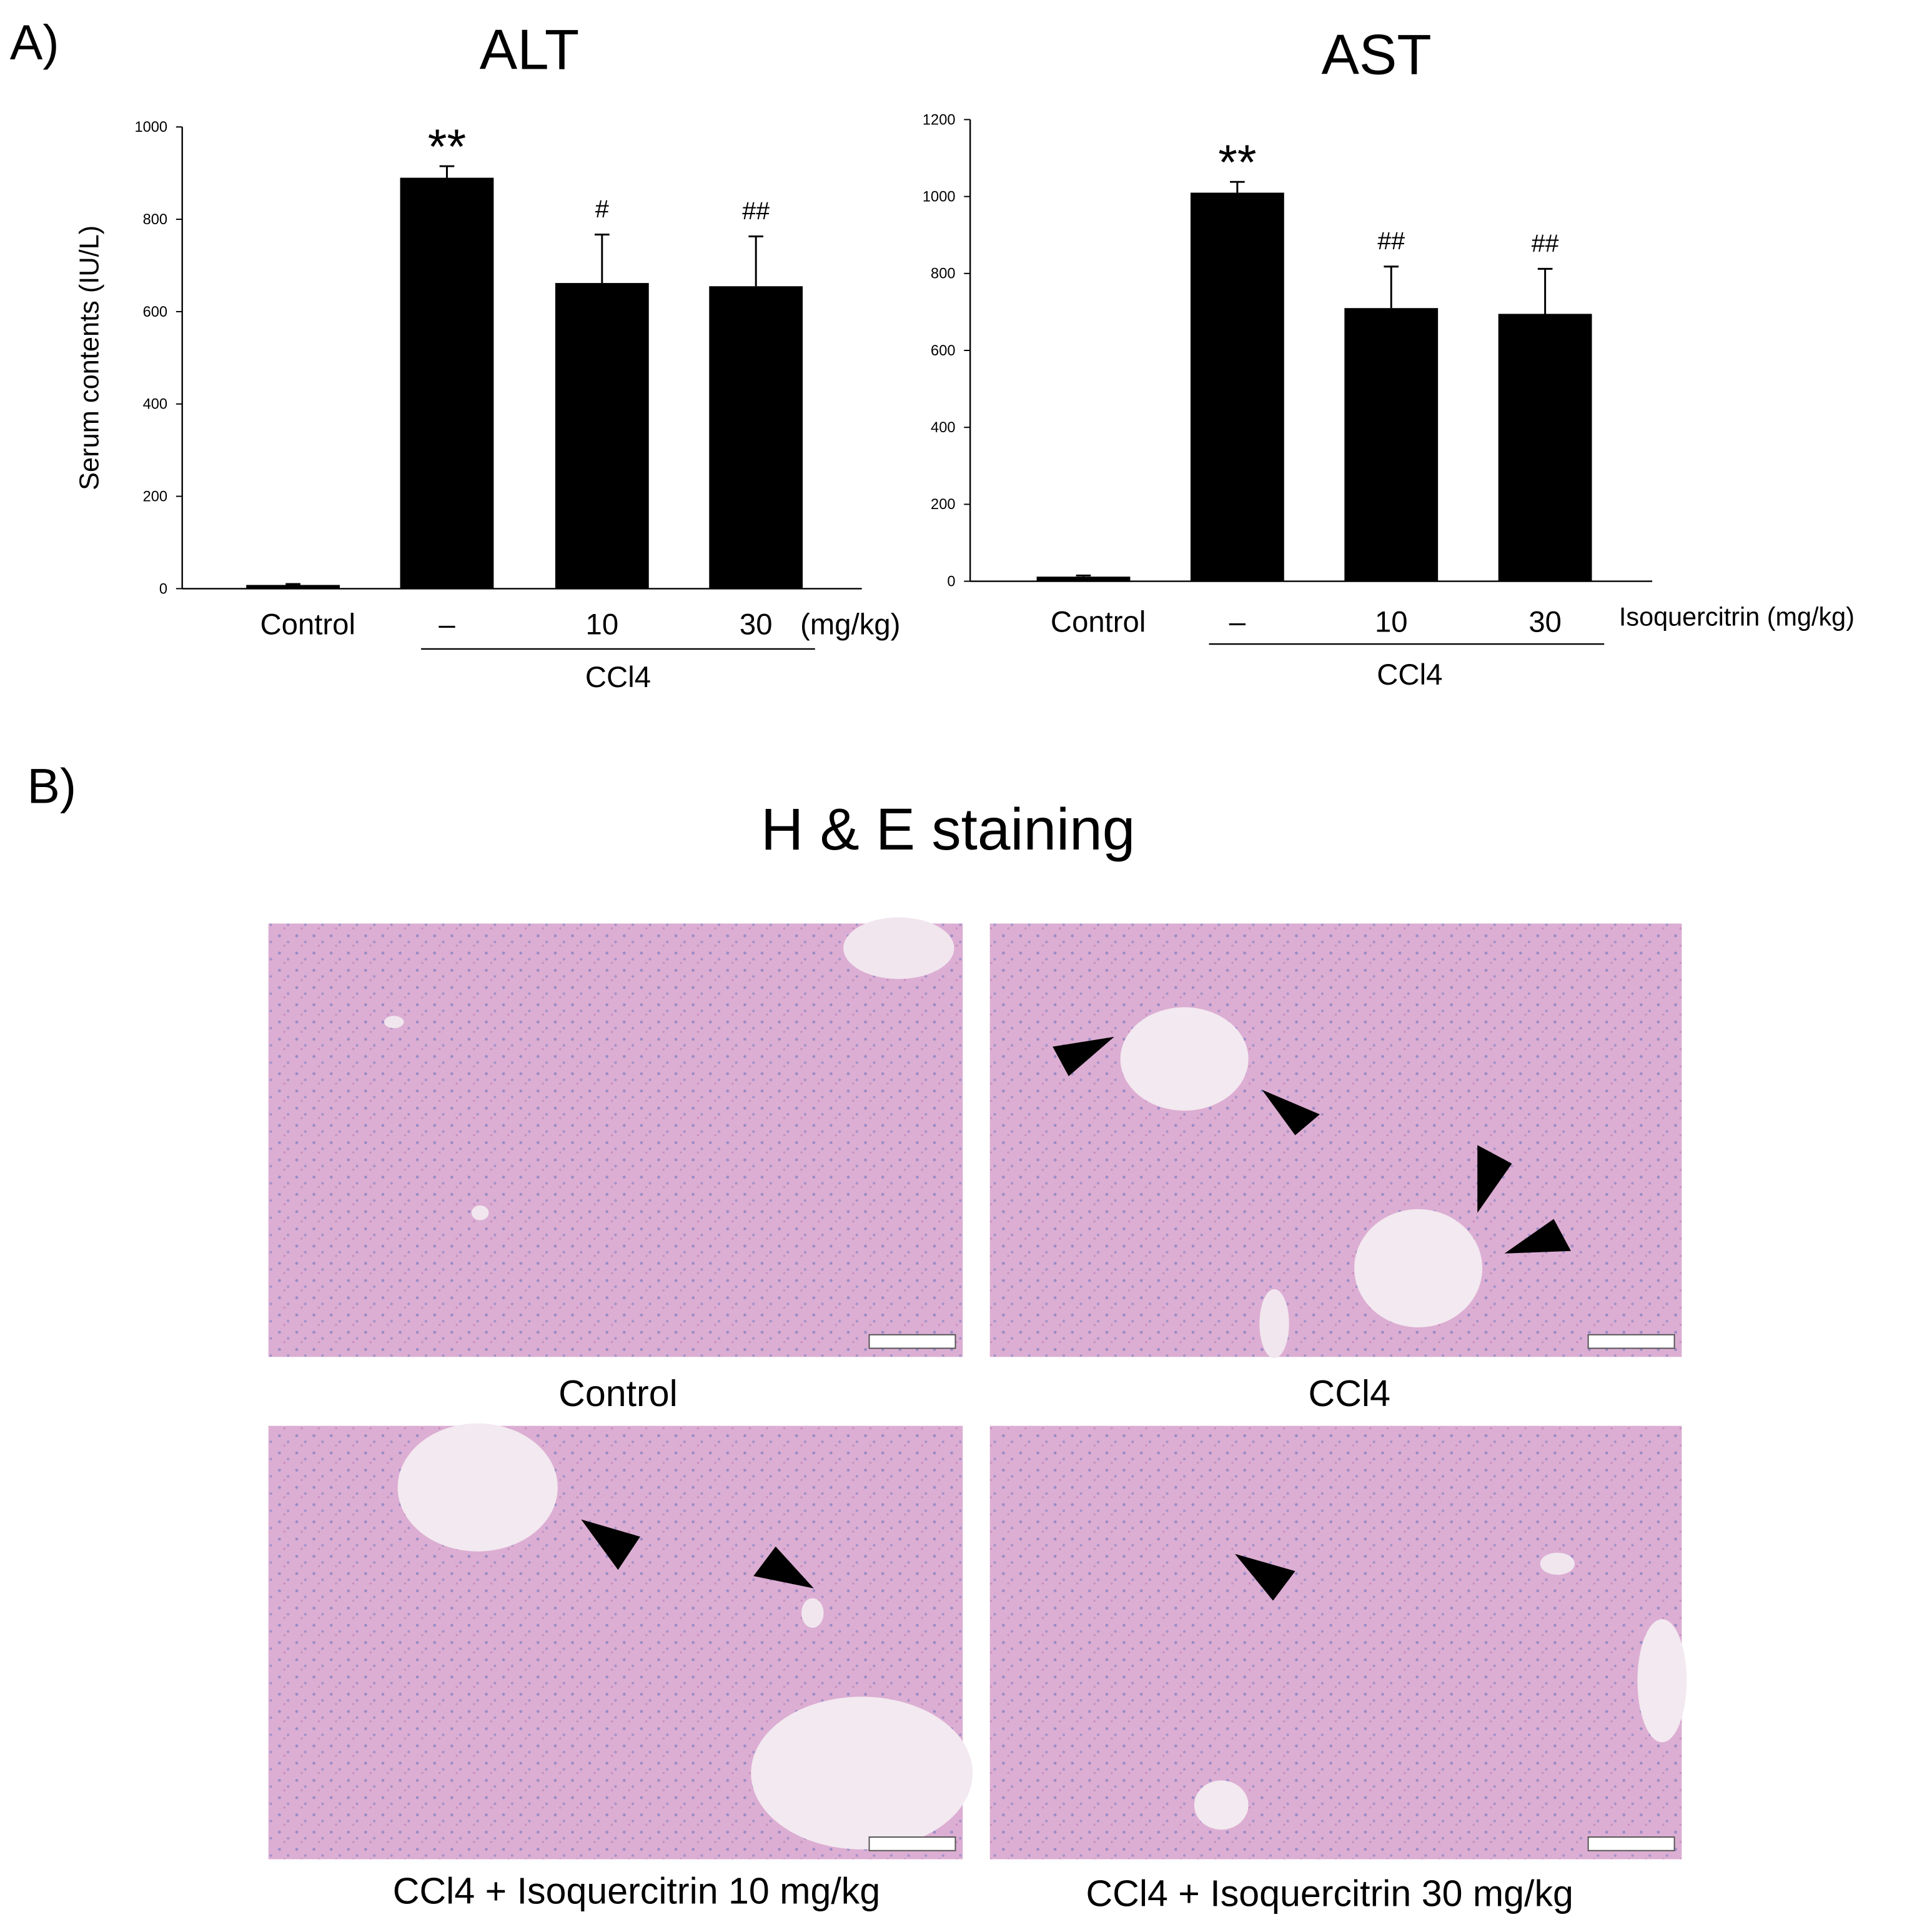 This screenshot has width=1912, height=1932. I want to click on x-unit-label: (mg/kg), so click(850, 624).